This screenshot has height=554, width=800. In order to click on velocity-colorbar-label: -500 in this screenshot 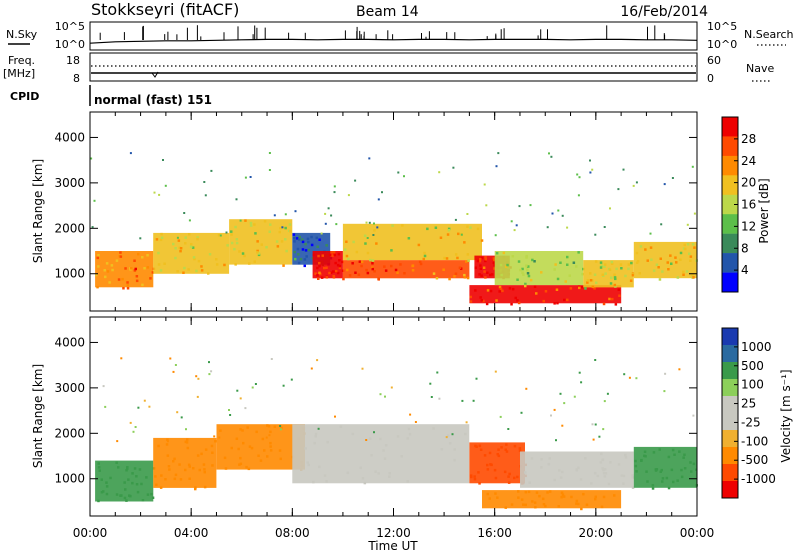, I will do `click(754, 460)`.